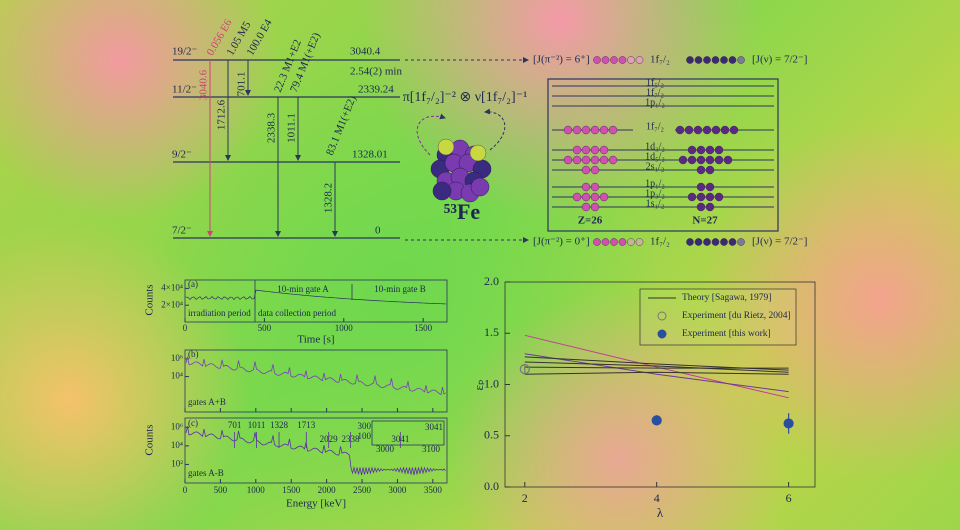 The image size is (960, 530). I want to click on configuration: [J(π⁻²) = 6⁺], so click(561, 60).